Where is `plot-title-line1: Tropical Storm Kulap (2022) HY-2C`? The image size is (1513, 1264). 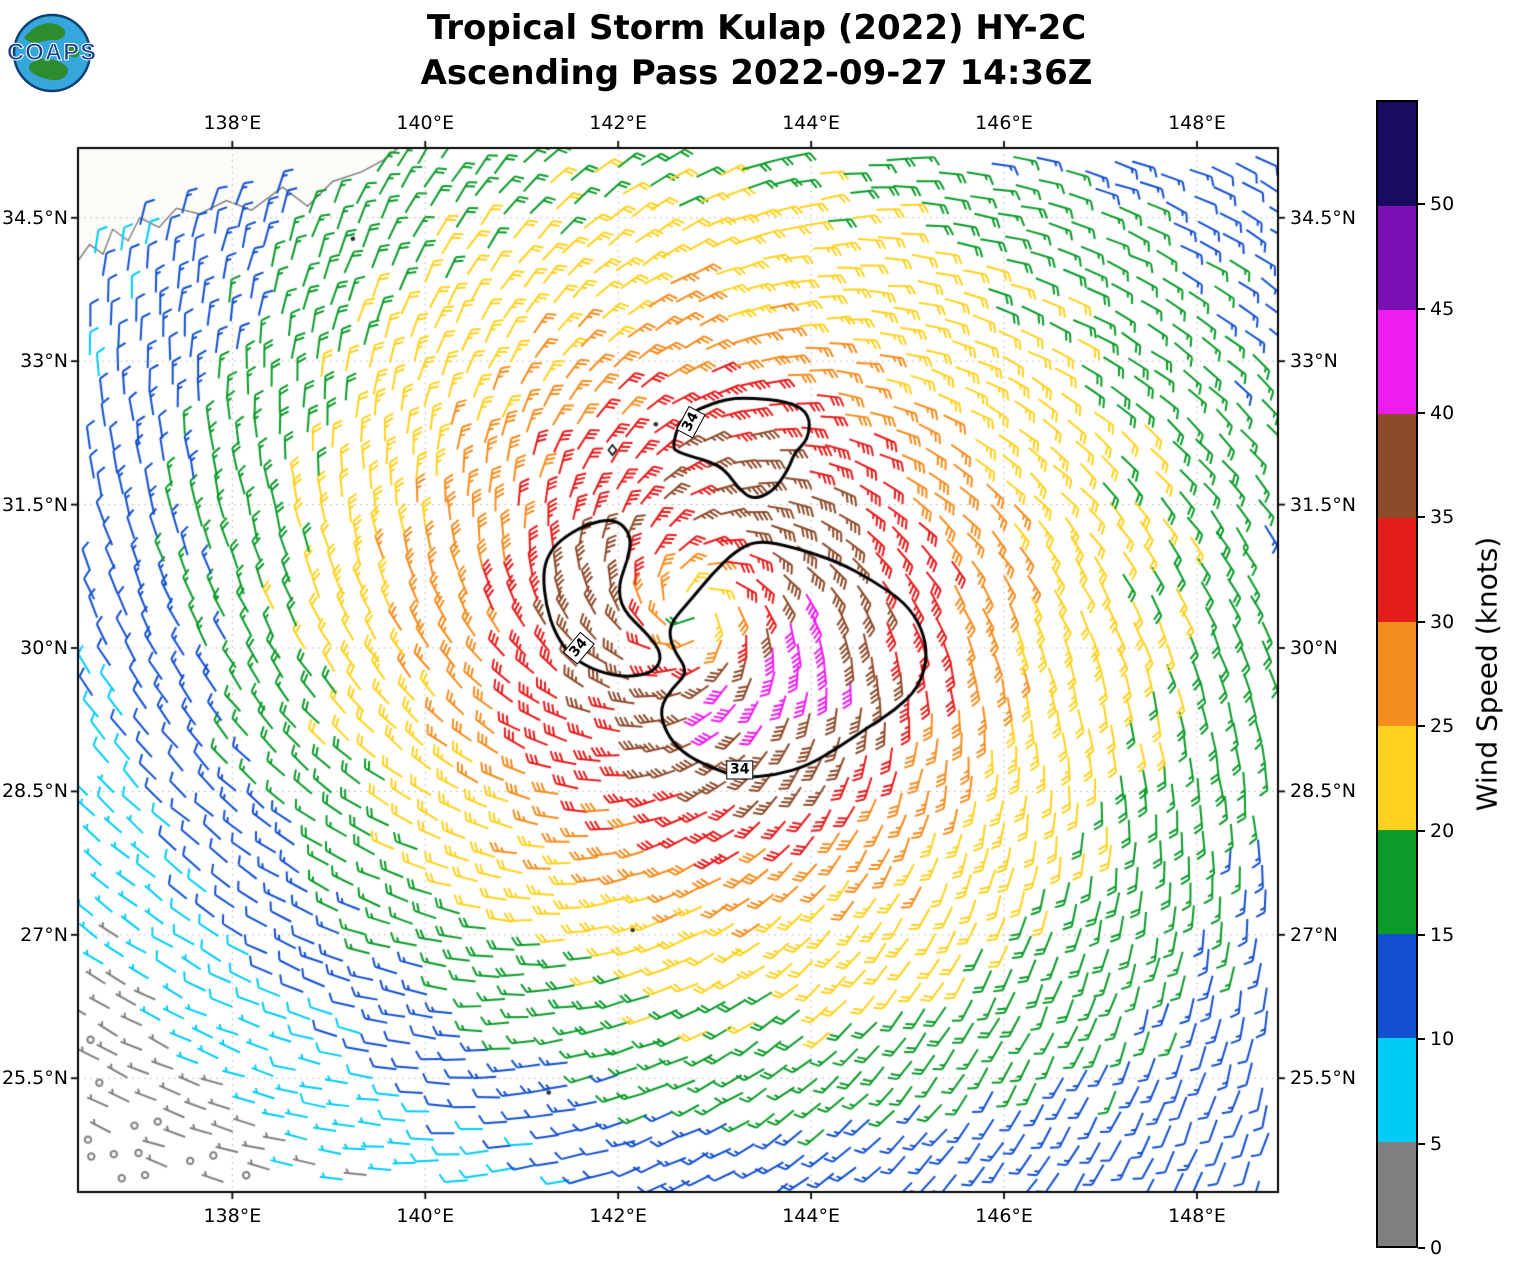 plot-title-line1: Tropical Storm Kulap (2022) HY-2C is located at coordinates (756, 28).